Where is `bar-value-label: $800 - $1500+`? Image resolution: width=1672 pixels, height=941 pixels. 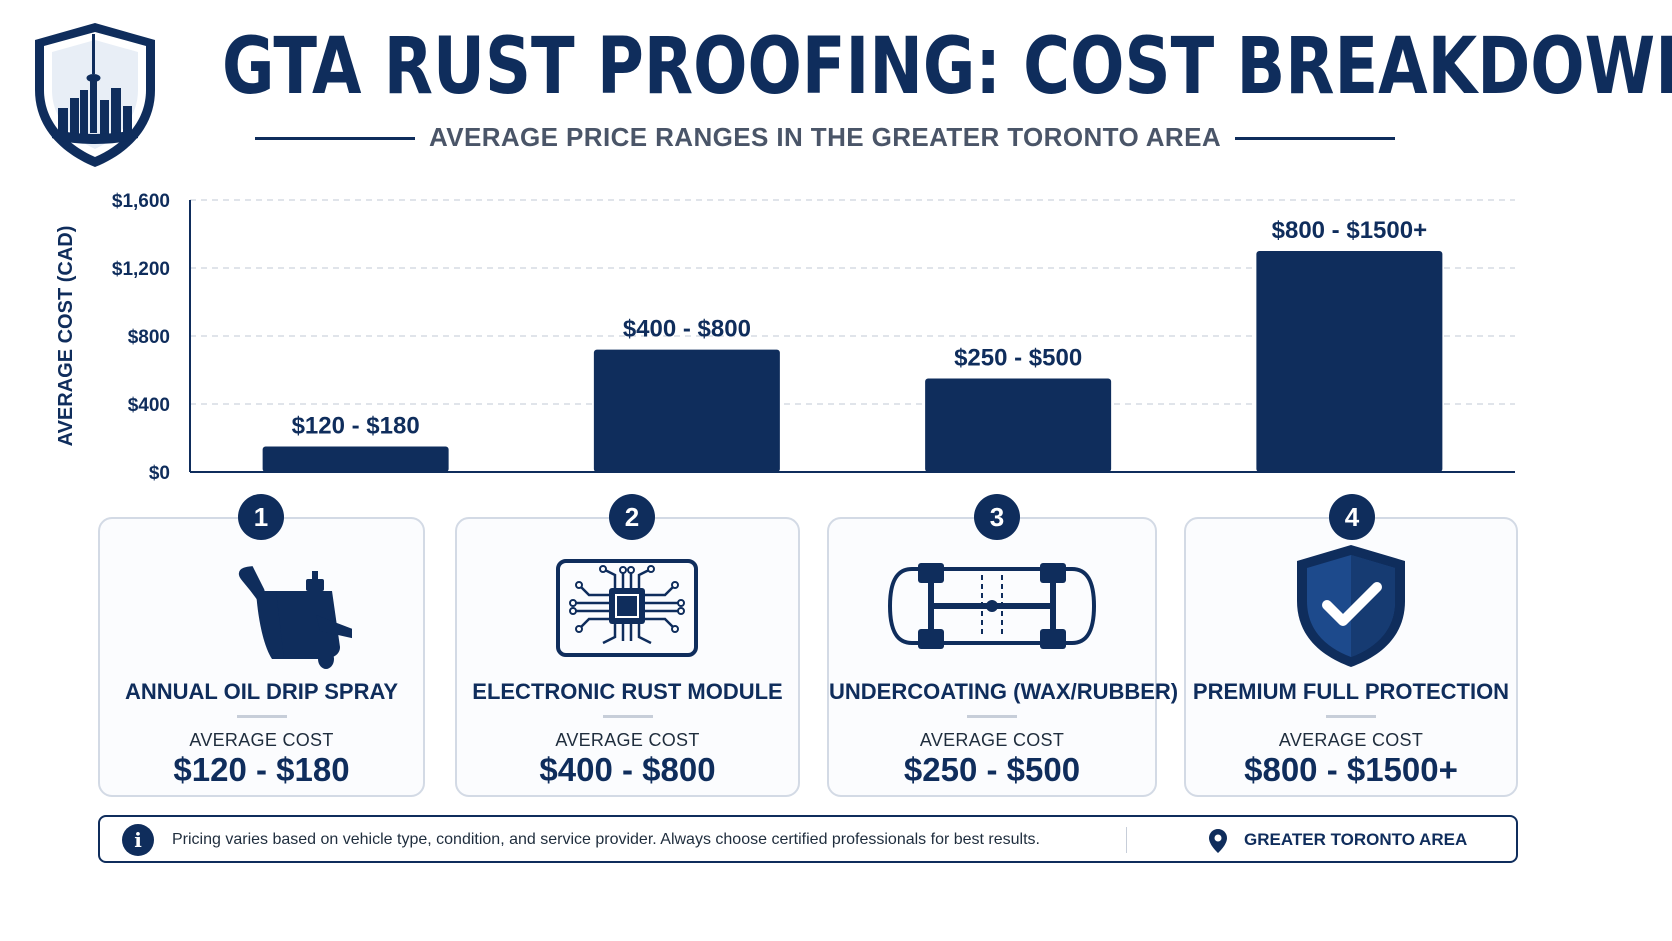 bar-value-label: $800 - $1500+ is located at coordinates (1349, 230).